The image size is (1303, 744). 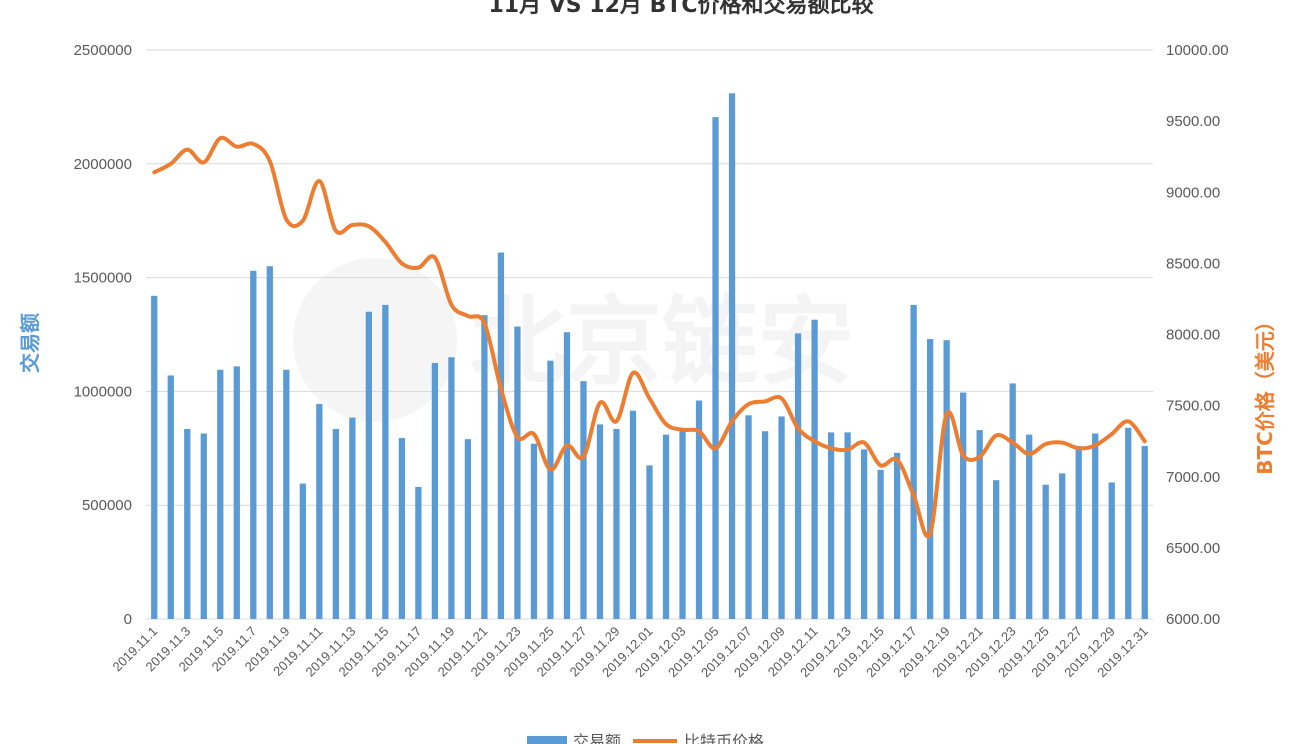 I want to click on left-tick-label: 1000000, so click(x=103, y=391).